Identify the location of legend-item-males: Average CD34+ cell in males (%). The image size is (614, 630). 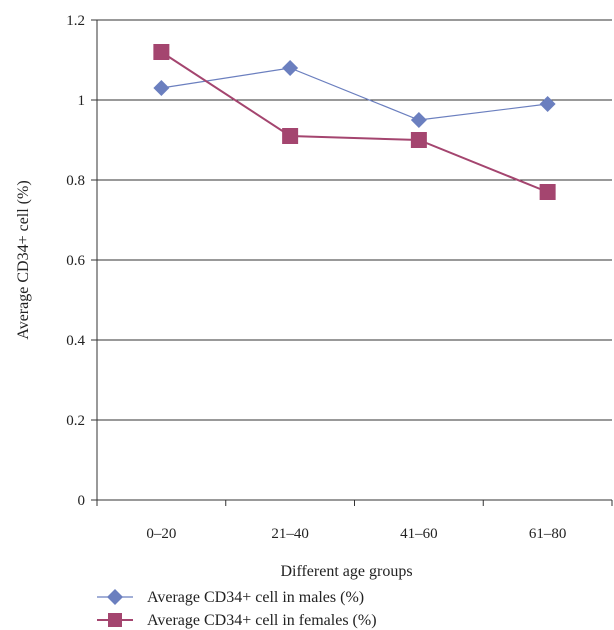
(230, 597).